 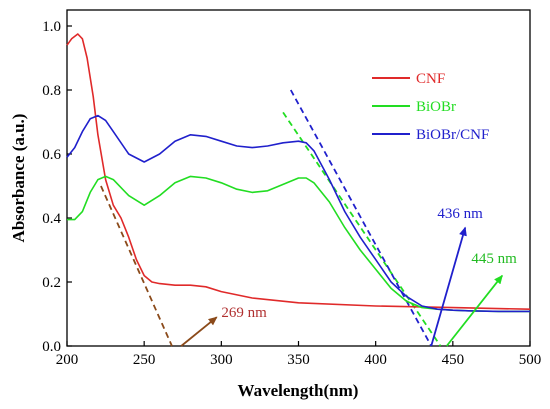 What do you see at coordinates (51, 155) in the screenshot?
I see `y-tick-label: 0.6` at bounding box center [51, 155].